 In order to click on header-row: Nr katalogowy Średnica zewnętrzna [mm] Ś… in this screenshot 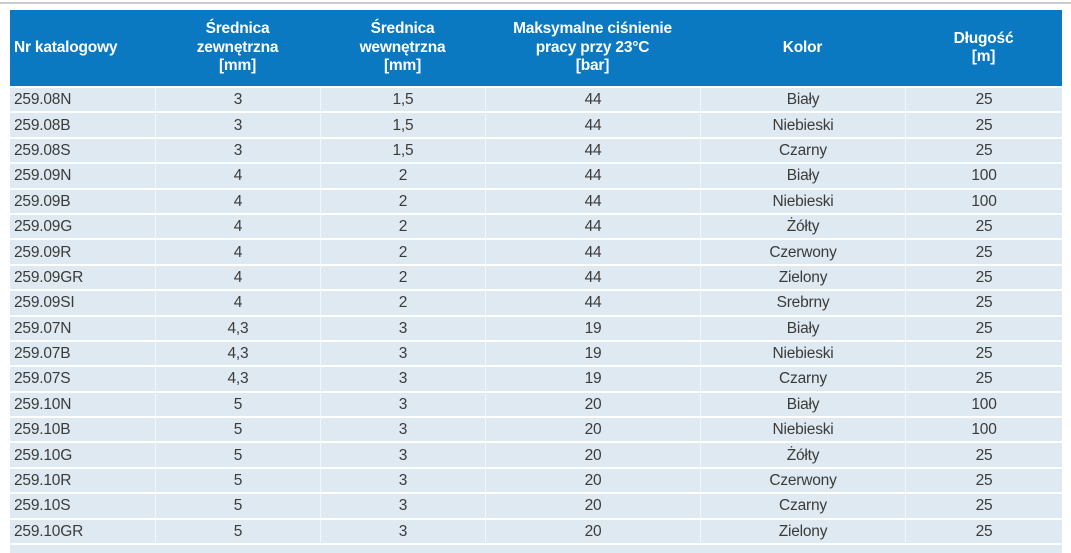, I will do `click(536, 48)`.